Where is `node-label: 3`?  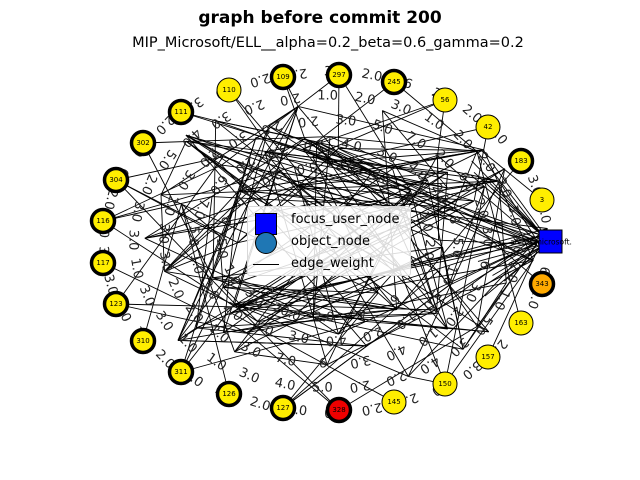 node-label: 3 is located at coordinates (542, 200).